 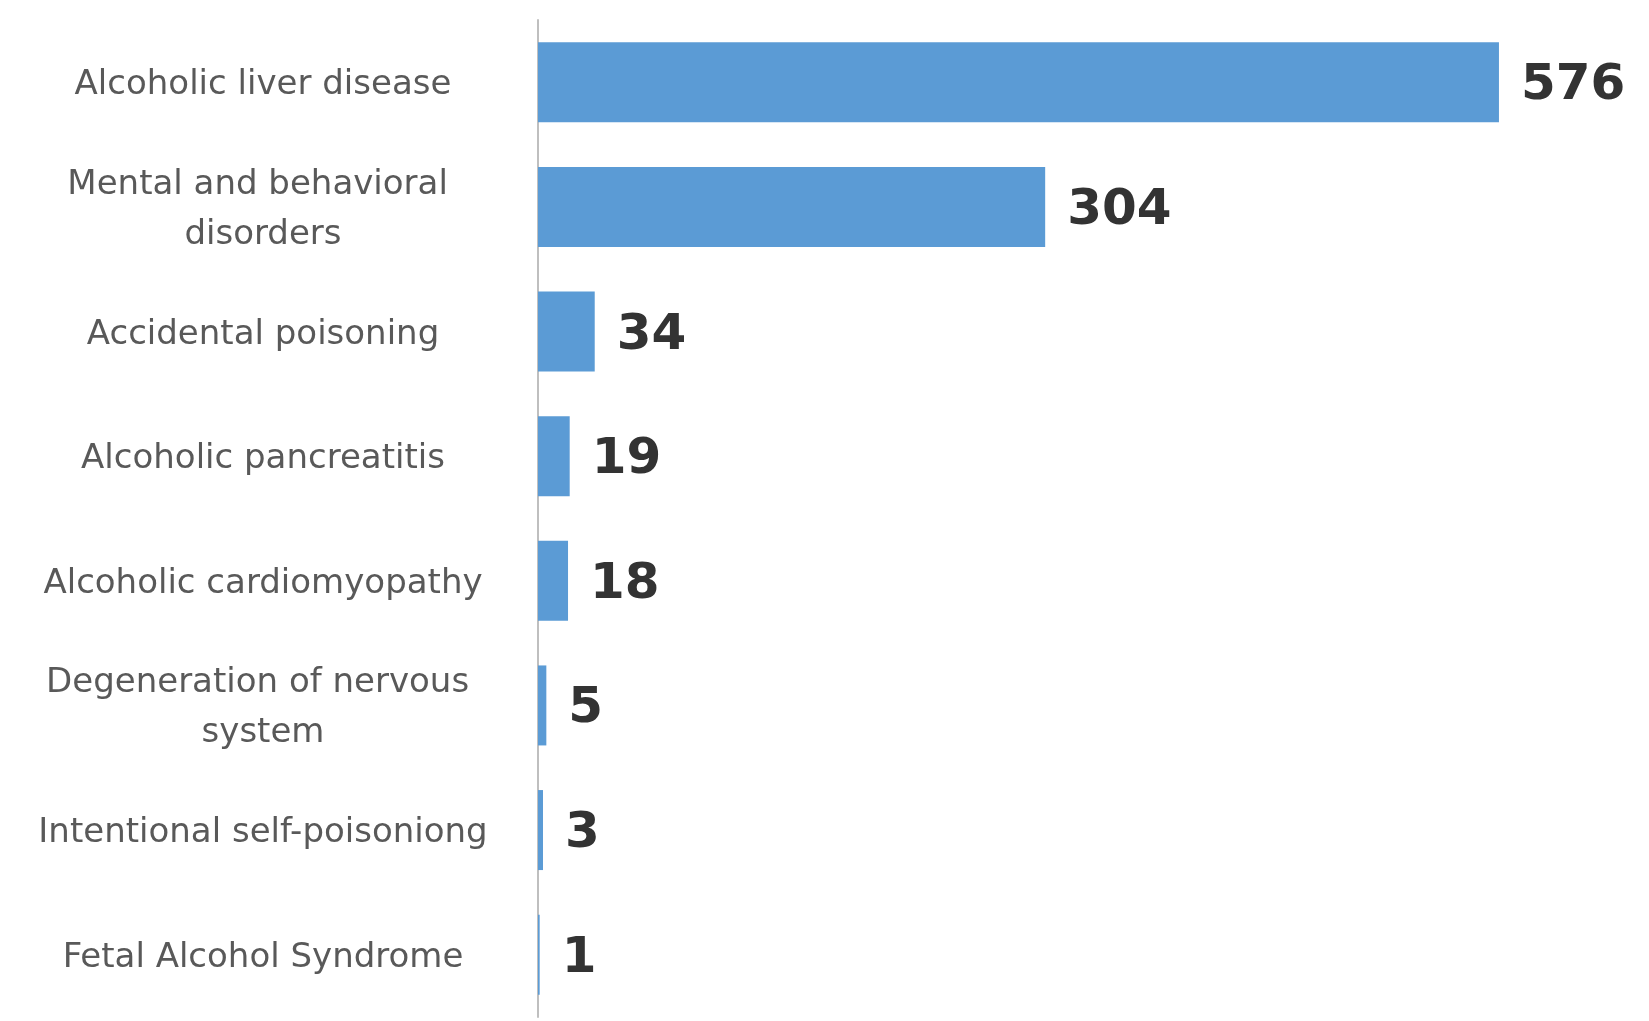 What do you see at coordinates (263, 331) in the screenshot?
I see `y-tick-label: Accidental poisoning` at bounding box center [263, 331].